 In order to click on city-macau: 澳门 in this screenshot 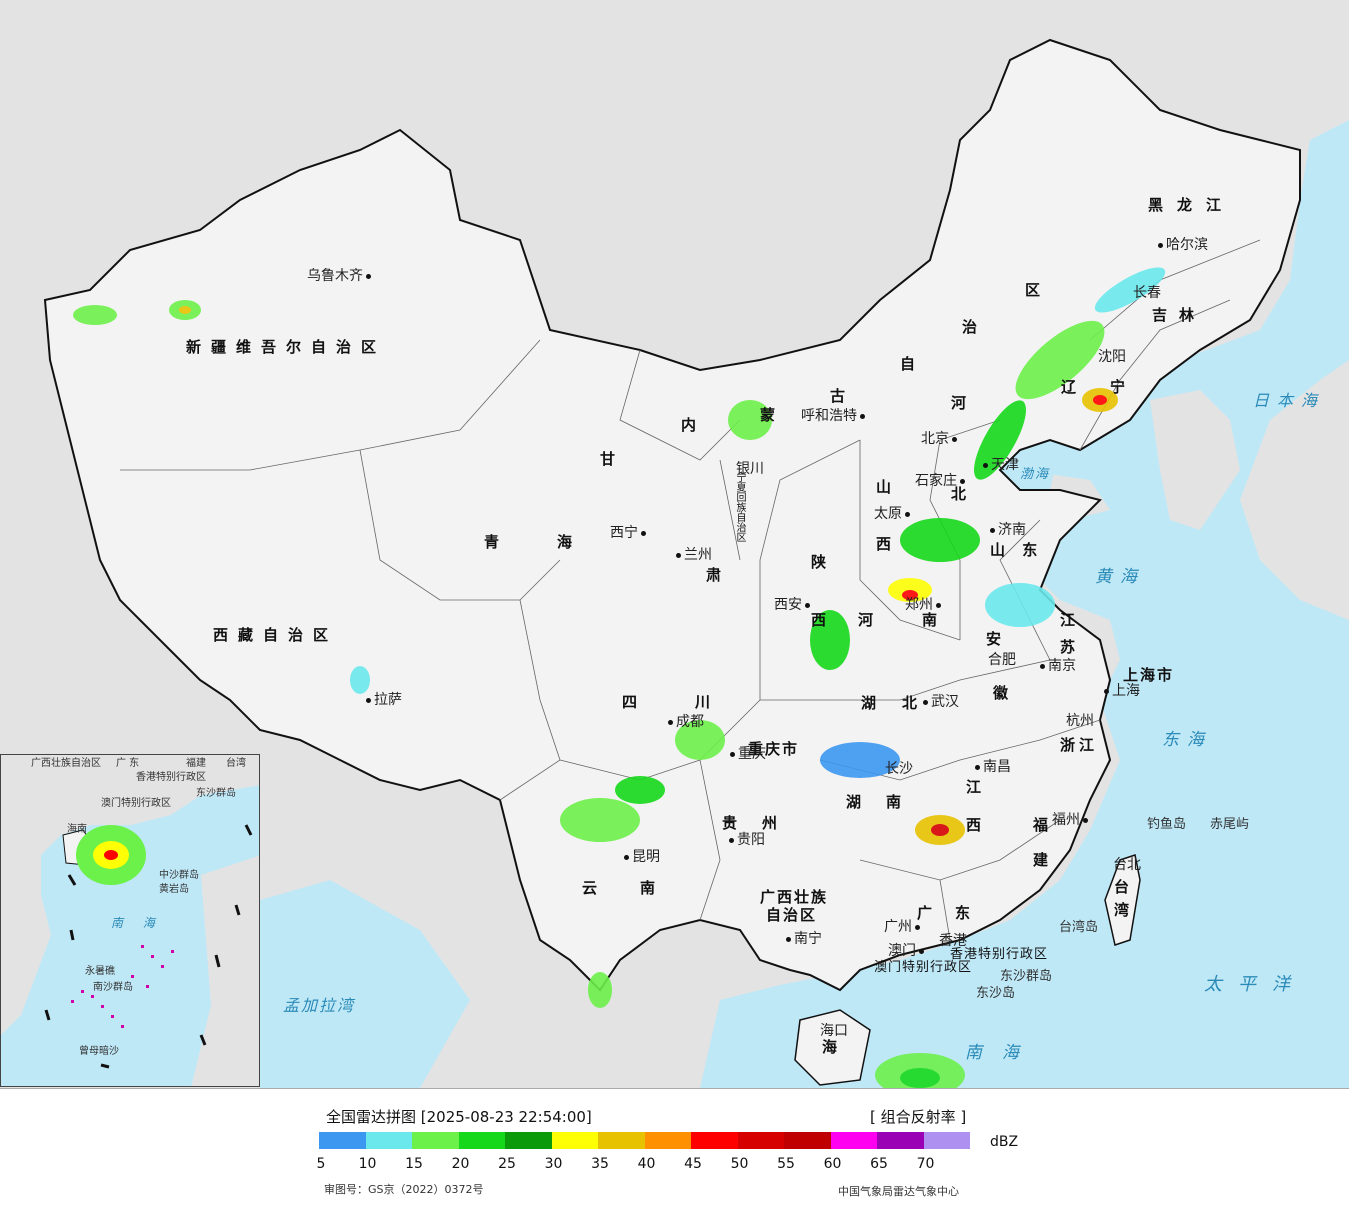, I will do `click(906, 951)`.